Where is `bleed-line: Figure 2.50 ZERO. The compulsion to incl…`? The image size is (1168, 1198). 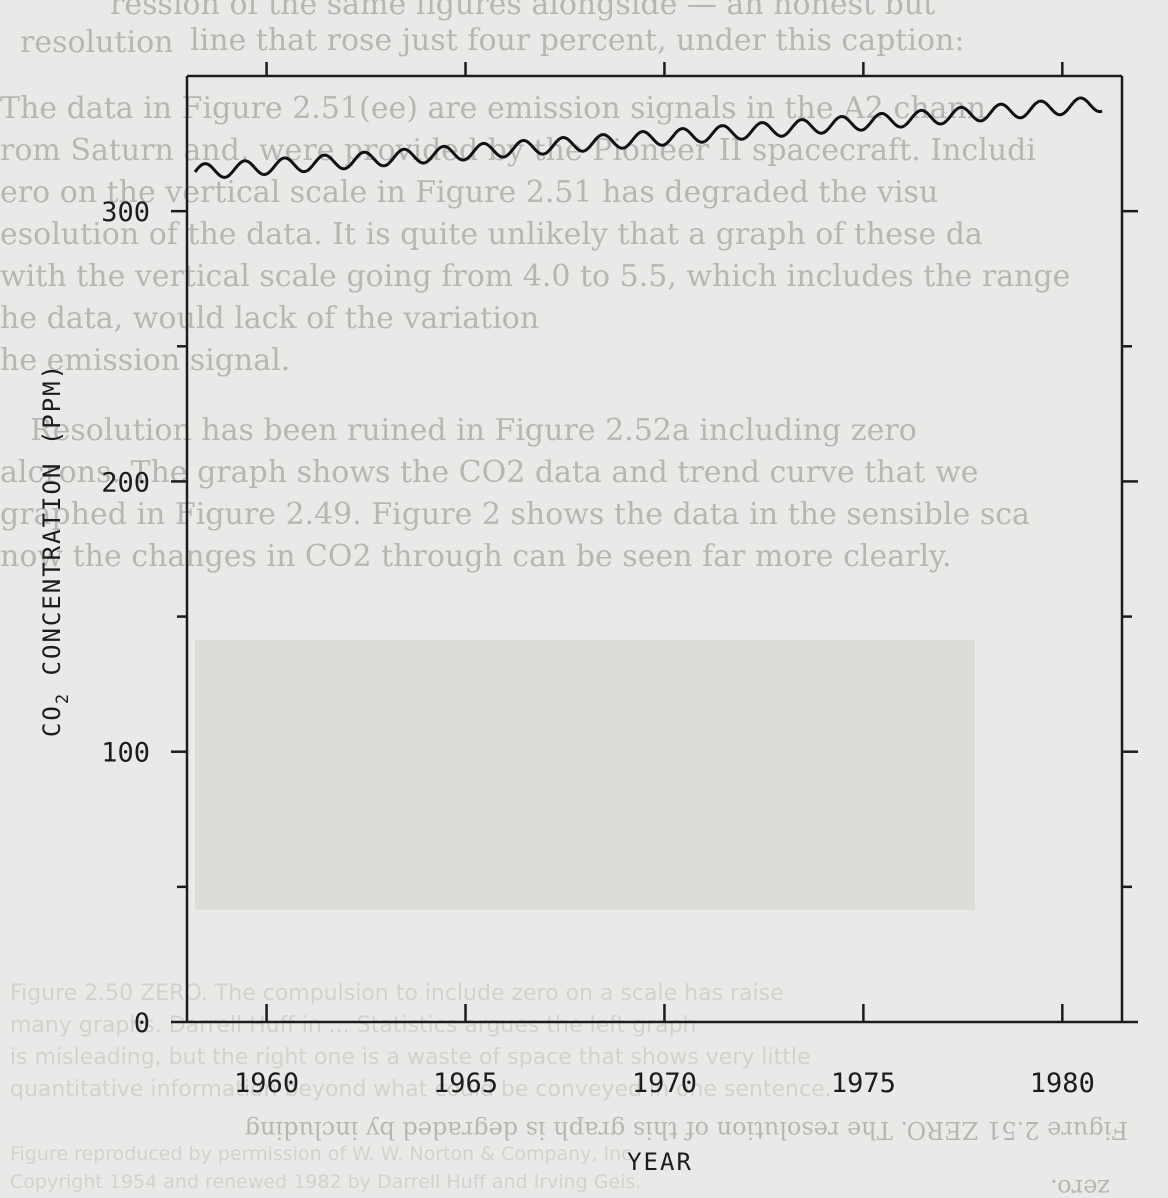 bleed-line: Figure 2.50 ZERO. The compulsion to incl… is located at coordinates (397, 993).